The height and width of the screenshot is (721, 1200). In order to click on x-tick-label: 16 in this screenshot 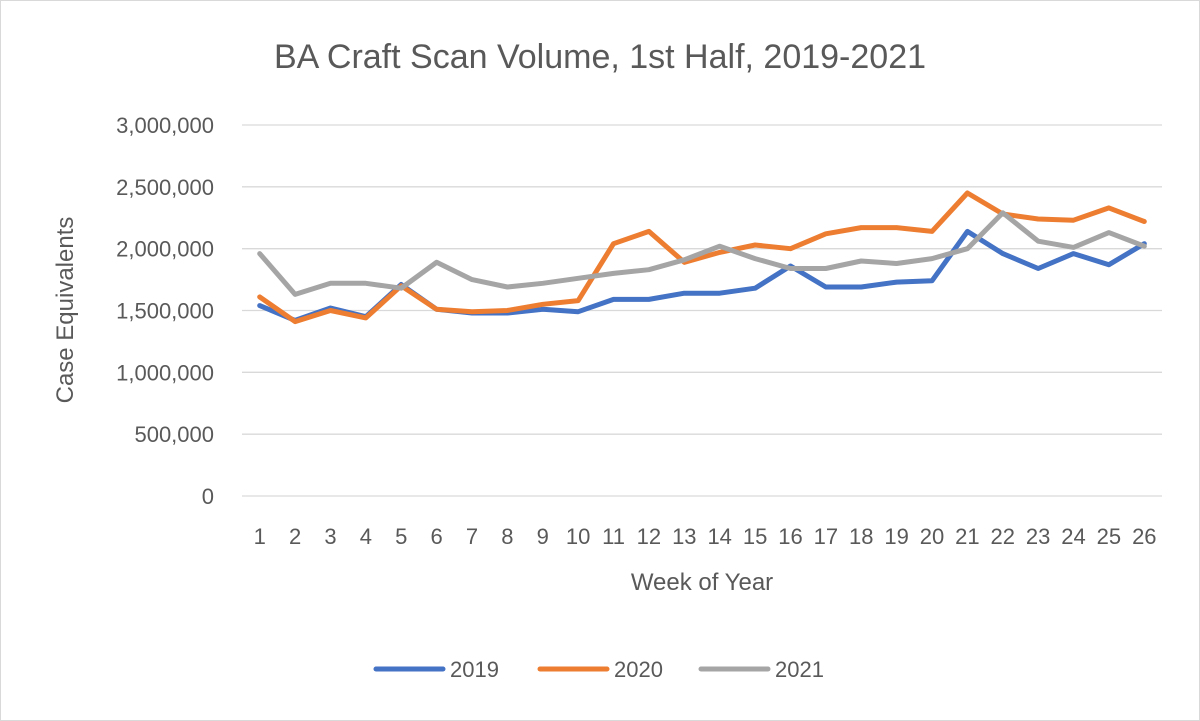, I will do `click(790, 536)`.